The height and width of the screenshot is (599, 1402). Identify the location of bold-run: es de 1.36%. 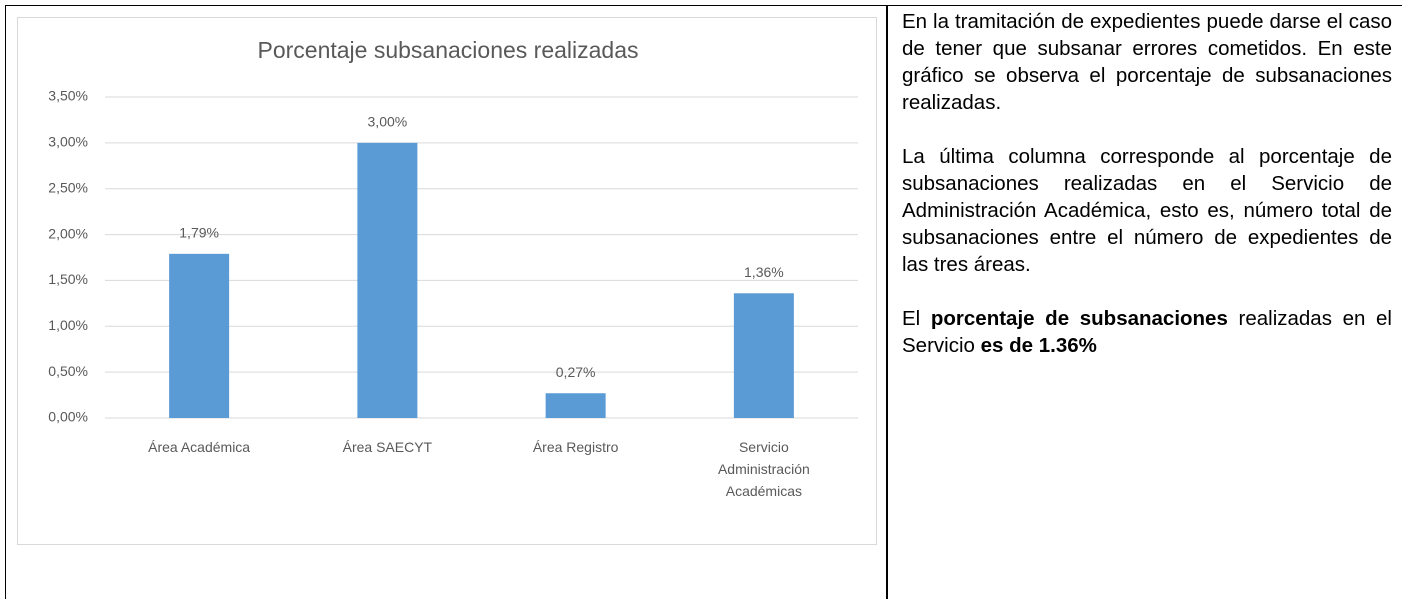
(1038, 345).